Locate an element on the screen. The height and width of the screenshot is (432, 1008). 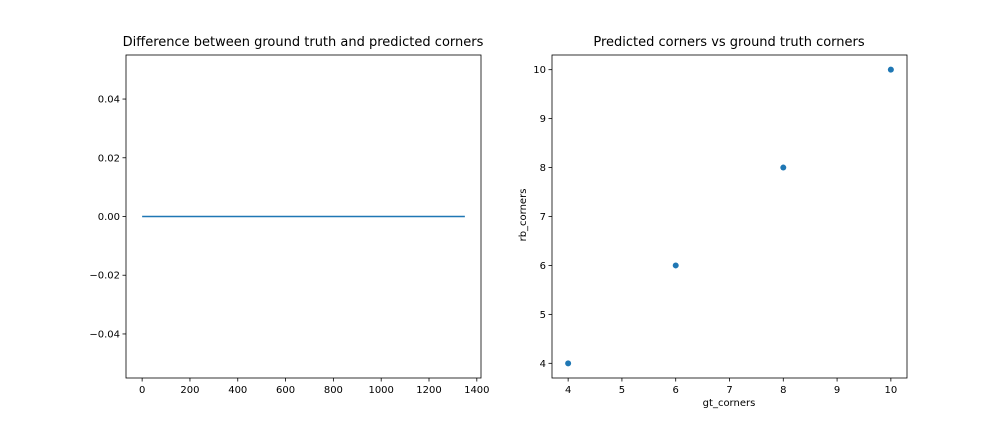
chart-left-ytick-label: 0.02 is located at coordinates (109, 158).